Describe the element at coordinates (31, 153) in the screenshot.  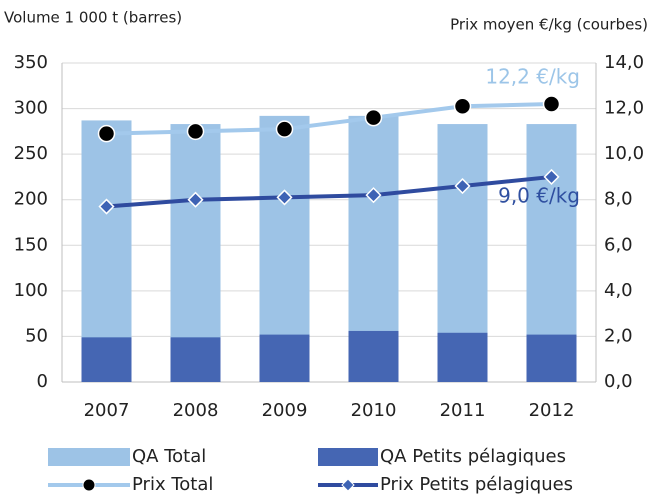
I see `y-tick-label: 250` at that location.